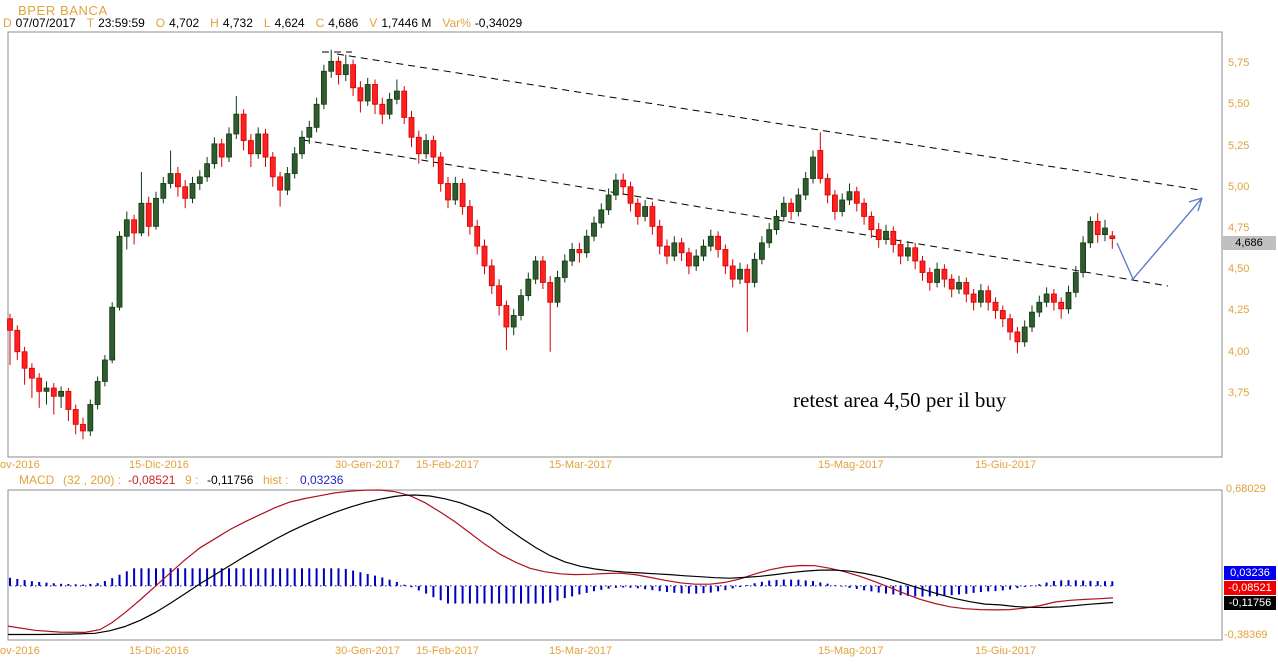 The height and width of the screenshot is (668, 1278). Describe the element at coordinates (267, 23) in the screenshot. I see `field-label: L` at that location.